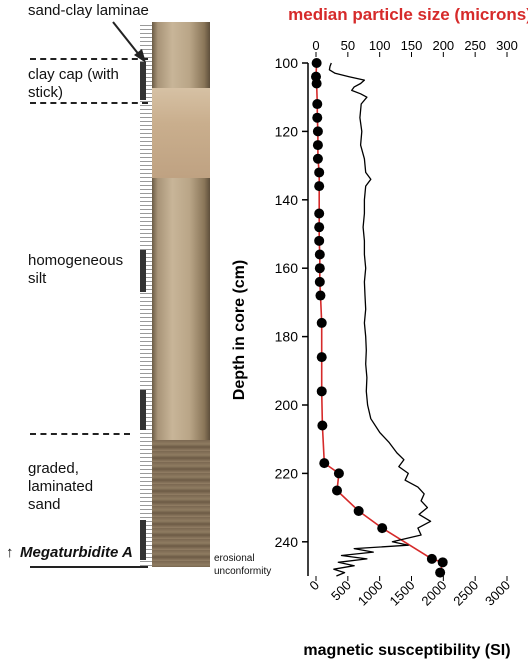  Describe the element at coordinates (412, 45) in the screenshot. I see `top-tick-label: 150` at that location.